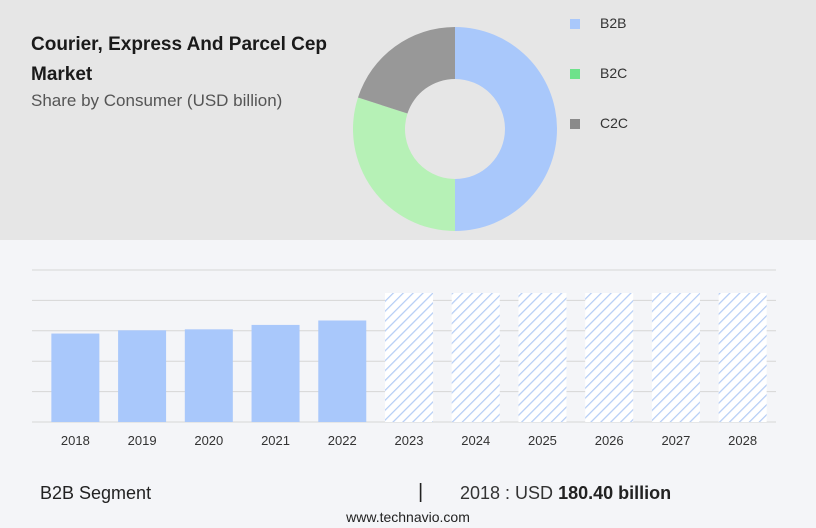 The height and width of the screenshot is (528, 816). I want to click on bar-2022, so click(342, 371).